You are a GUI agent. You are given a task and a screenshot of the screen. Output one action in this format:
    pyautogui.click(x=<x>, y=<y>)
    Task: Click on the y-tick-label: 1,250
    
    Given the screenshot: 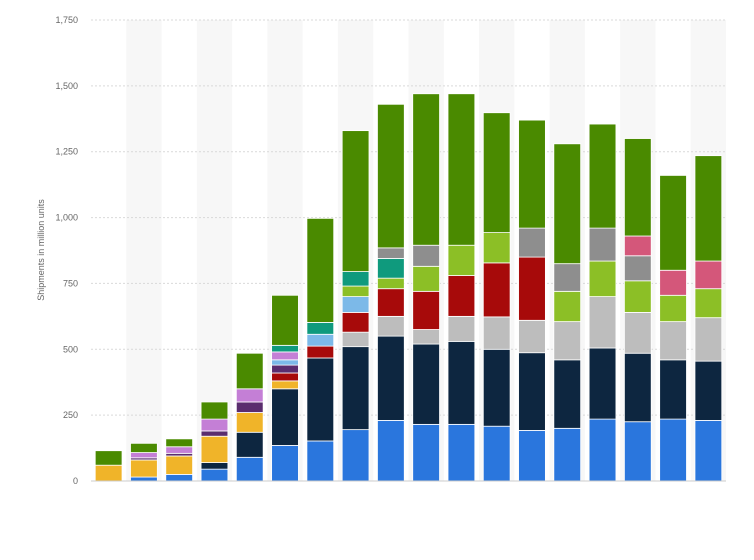 What is the action you would take?
    pyautogui.click(x=66, y=152)
    